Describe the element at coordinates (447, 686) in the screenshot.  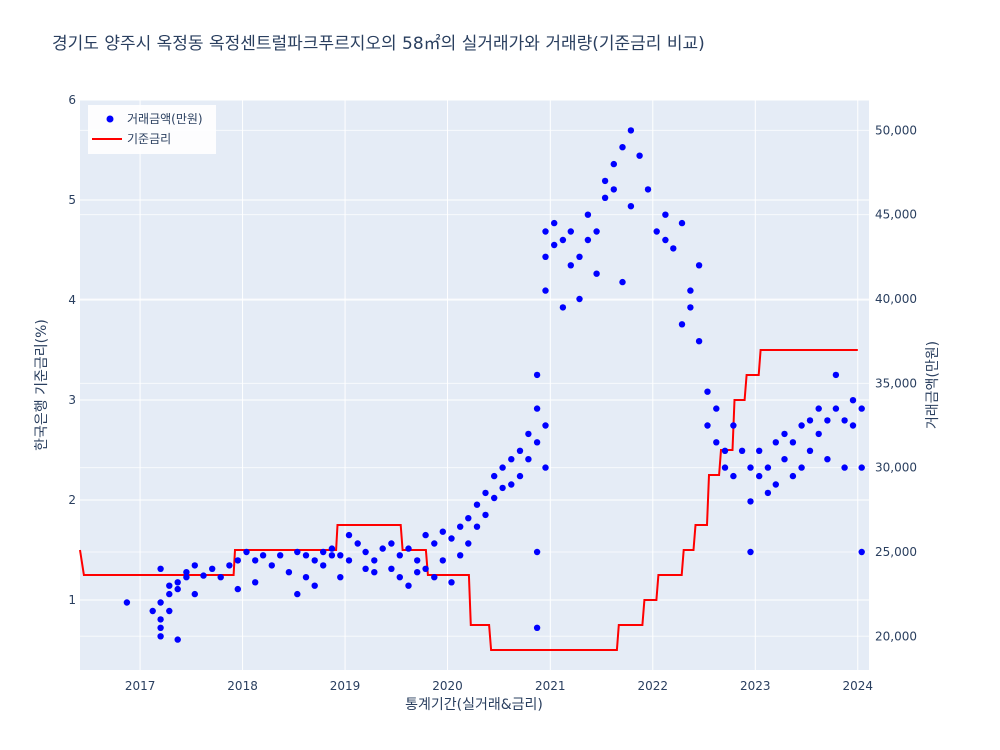
I see `x-tick-label: 2020` at that location.